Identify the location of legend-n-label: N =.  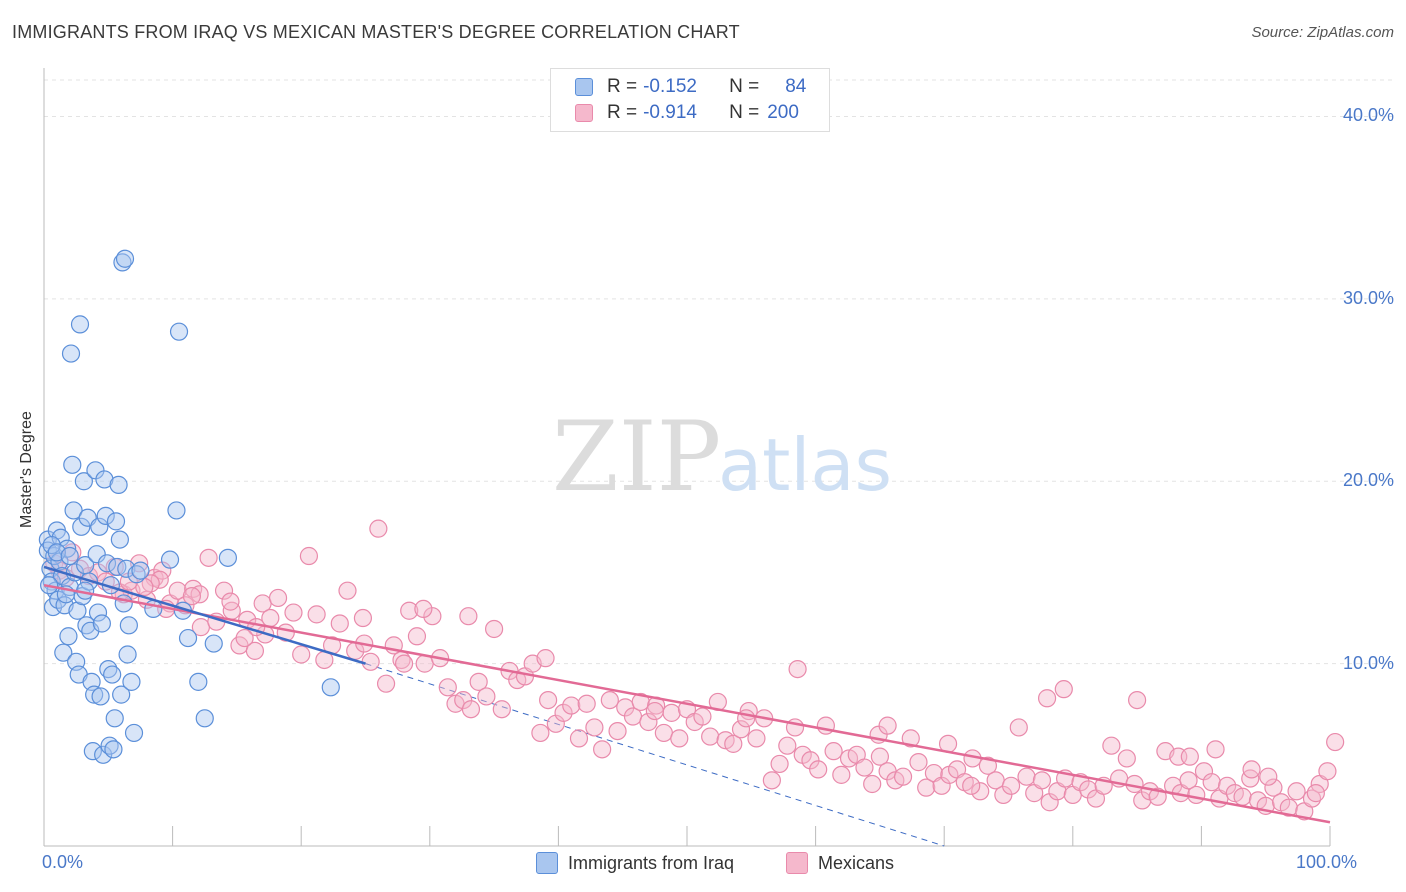
(744, 86).